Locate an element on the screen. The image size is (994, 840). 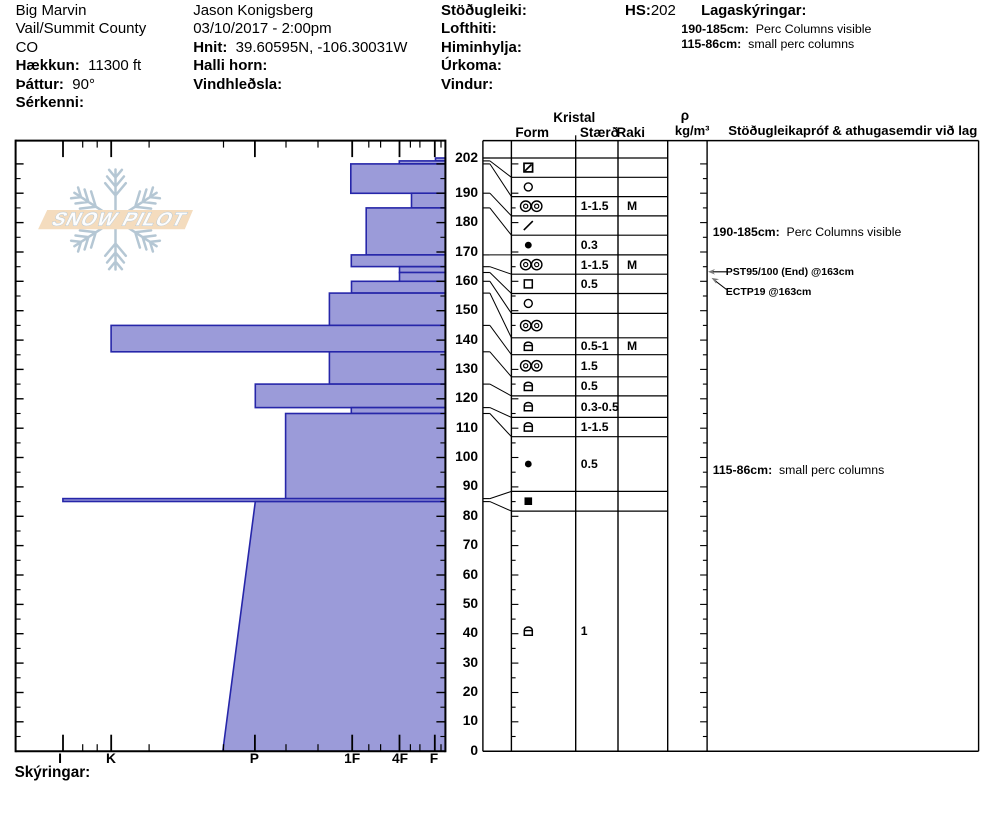
svg-text: SNOW PILOT is located at coordinates (119, 219).